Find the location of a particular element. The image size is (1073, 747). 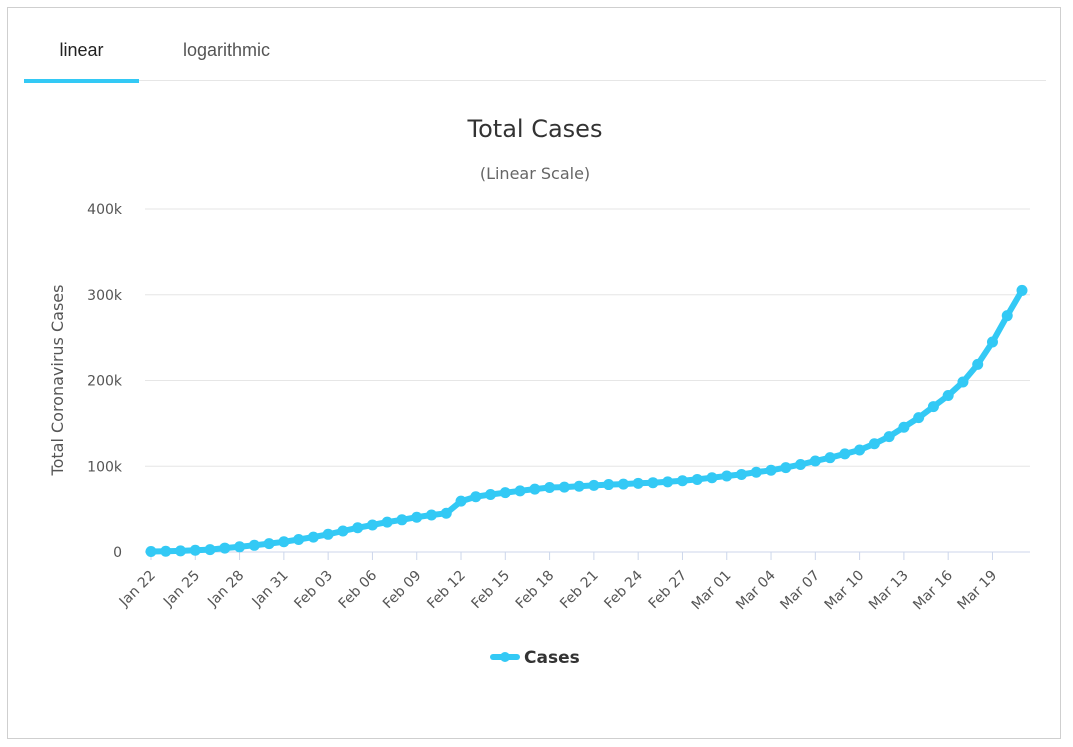

scale-tab-bar: linear logarithmic is located at coordinates (535, 53).